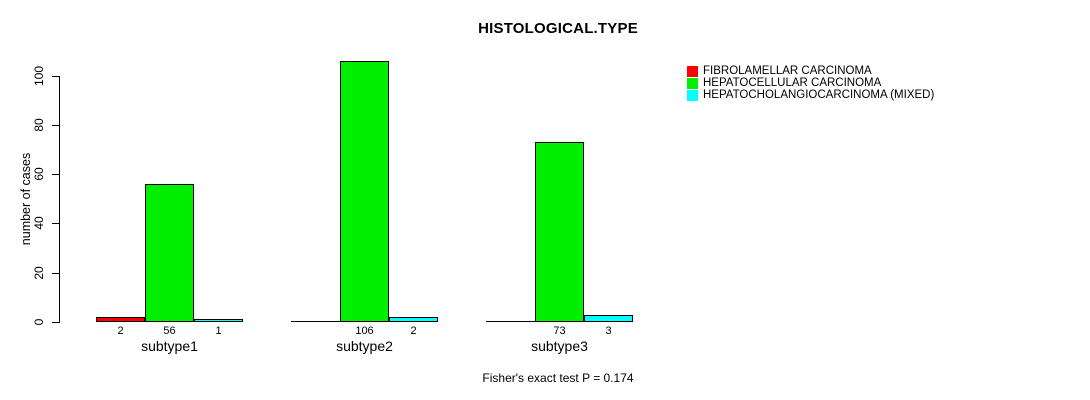 This screenshot has width=1090, height=400. What do you see at coordinates (787, 71) in the screenshot?
I see `legend-label: FIBROLAMELLAR CARCINOMA` at bounding box center [787, 71].